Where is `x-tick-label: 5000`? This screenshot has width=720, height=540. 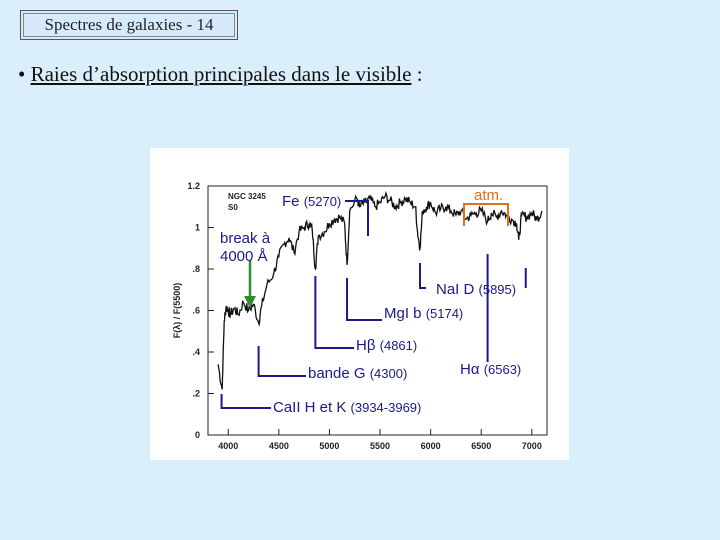
x-tick-label: 5000 is located at coordinates (329, 446).